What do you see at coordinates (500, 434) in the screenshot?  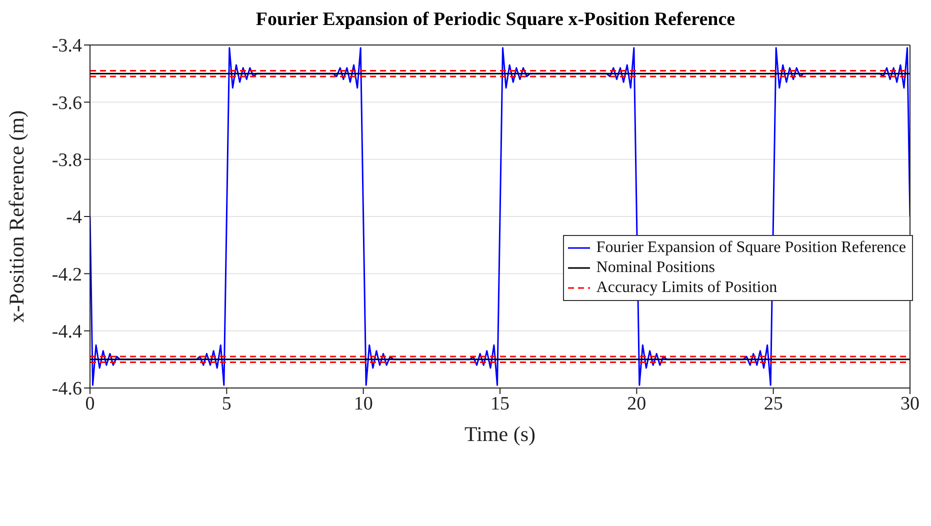 I see `x-axis-title: Time (s)` at bounding box center [500, 434].